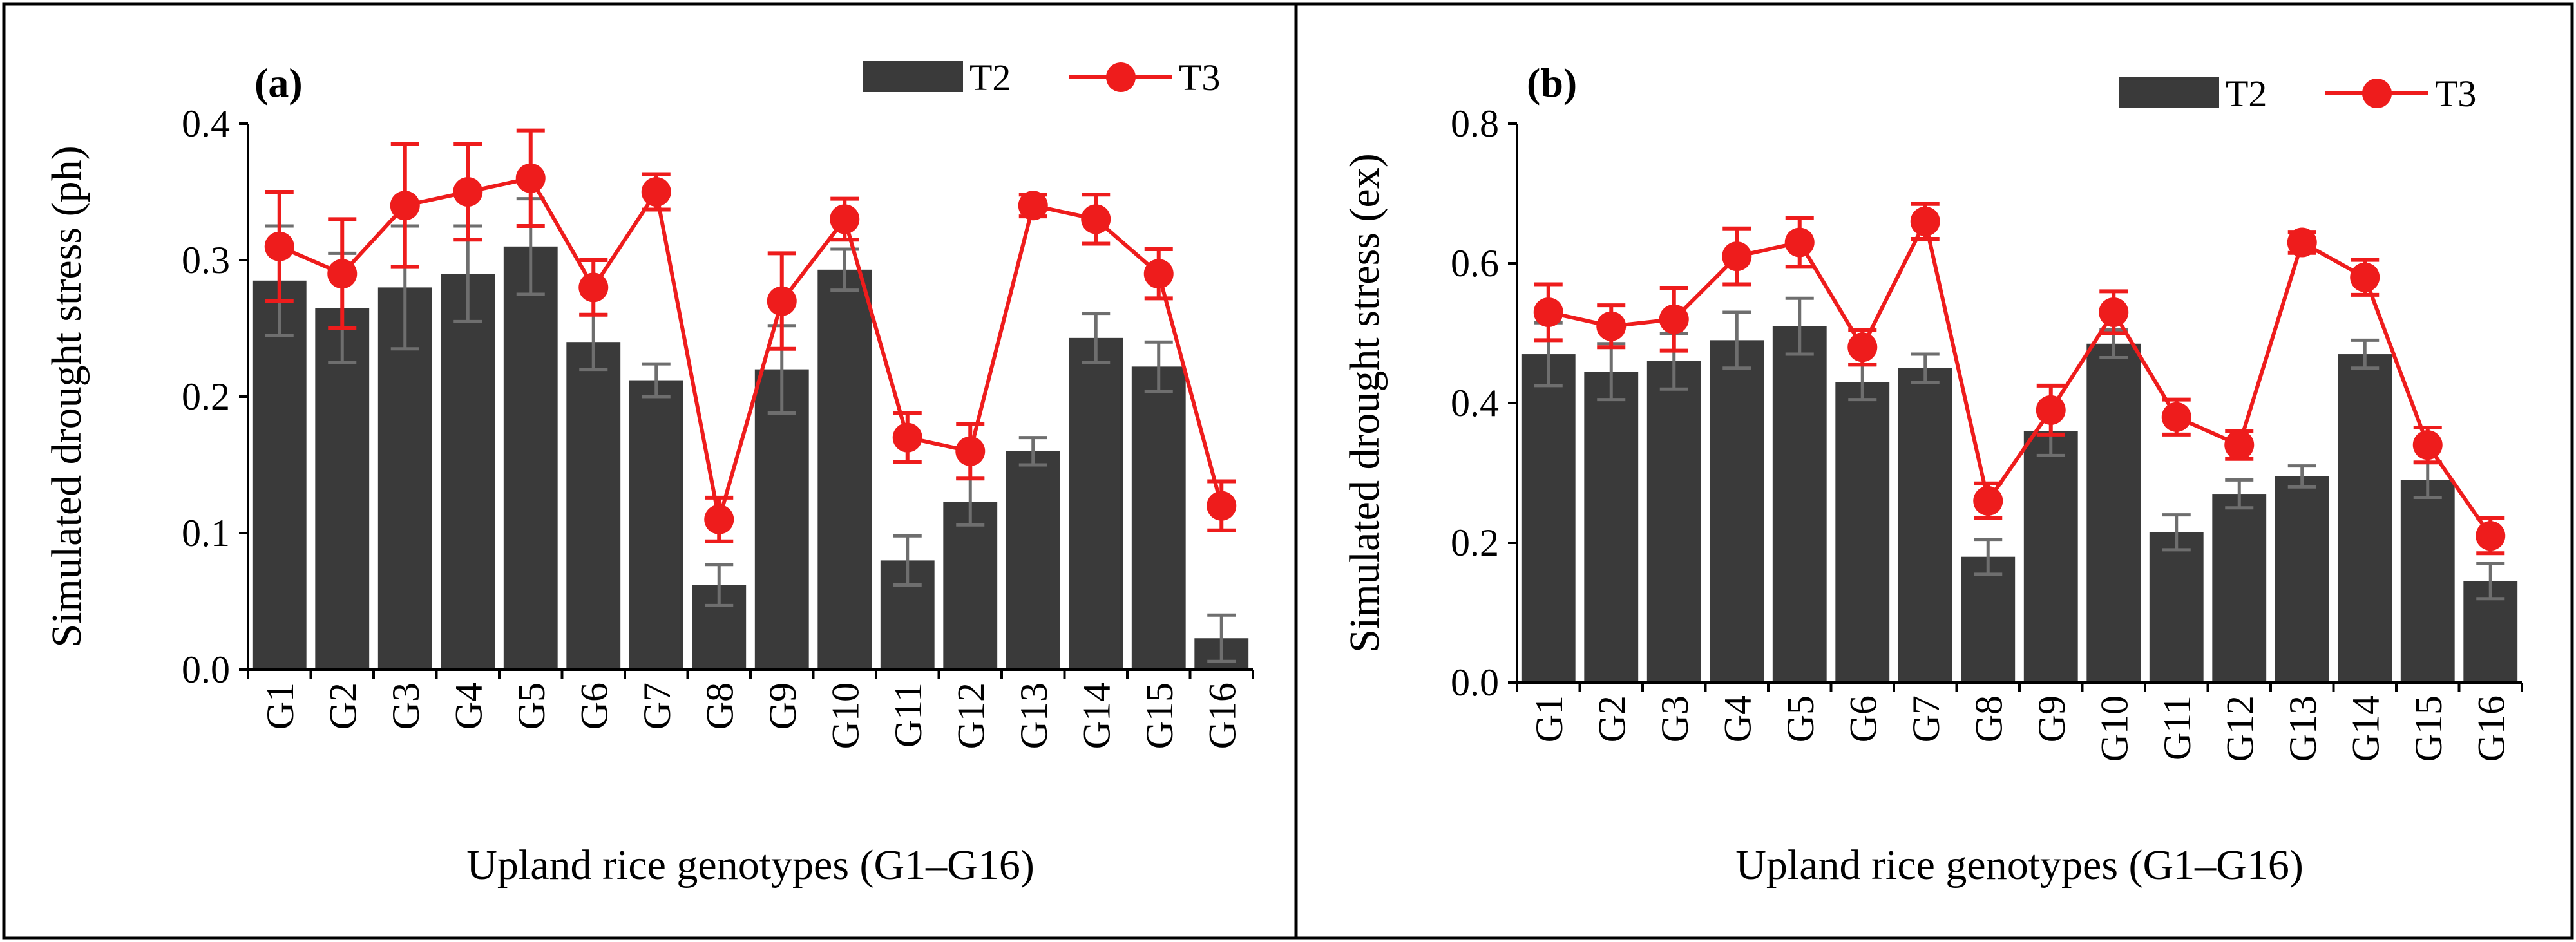 Image resolution: width=2576 pixels, height=942 pixels. What do you see at coordinates (1926, 718) in the screenshot?
I see `x-tick-label: G7` at bounding box center [1926, 718].